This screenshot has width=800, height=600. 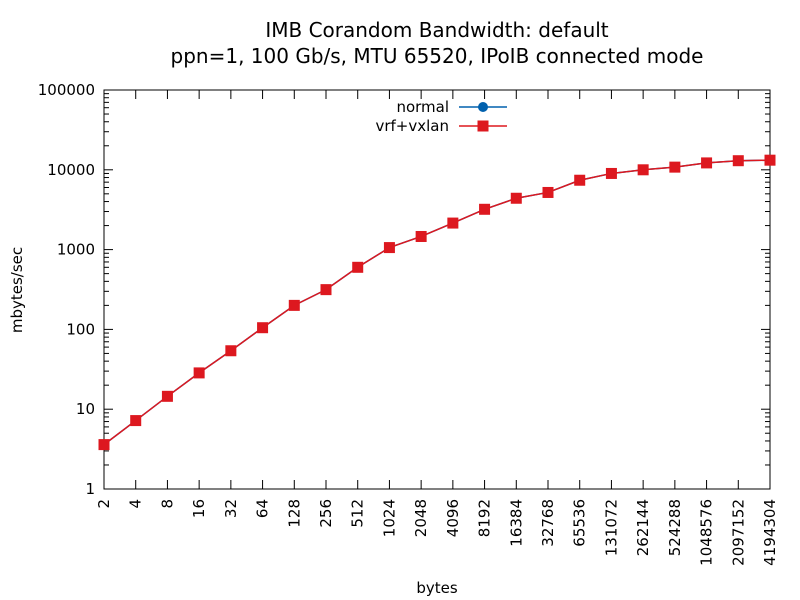 I want to click on y-tick-label: 10, so click(x=85, y=409).